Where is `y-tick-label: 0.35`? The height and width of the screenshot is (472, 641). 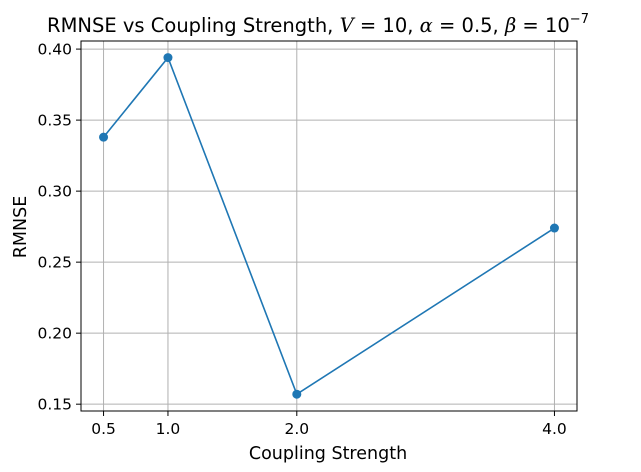 y-tick-label: 0.35 is located at coordinates (54, 121).